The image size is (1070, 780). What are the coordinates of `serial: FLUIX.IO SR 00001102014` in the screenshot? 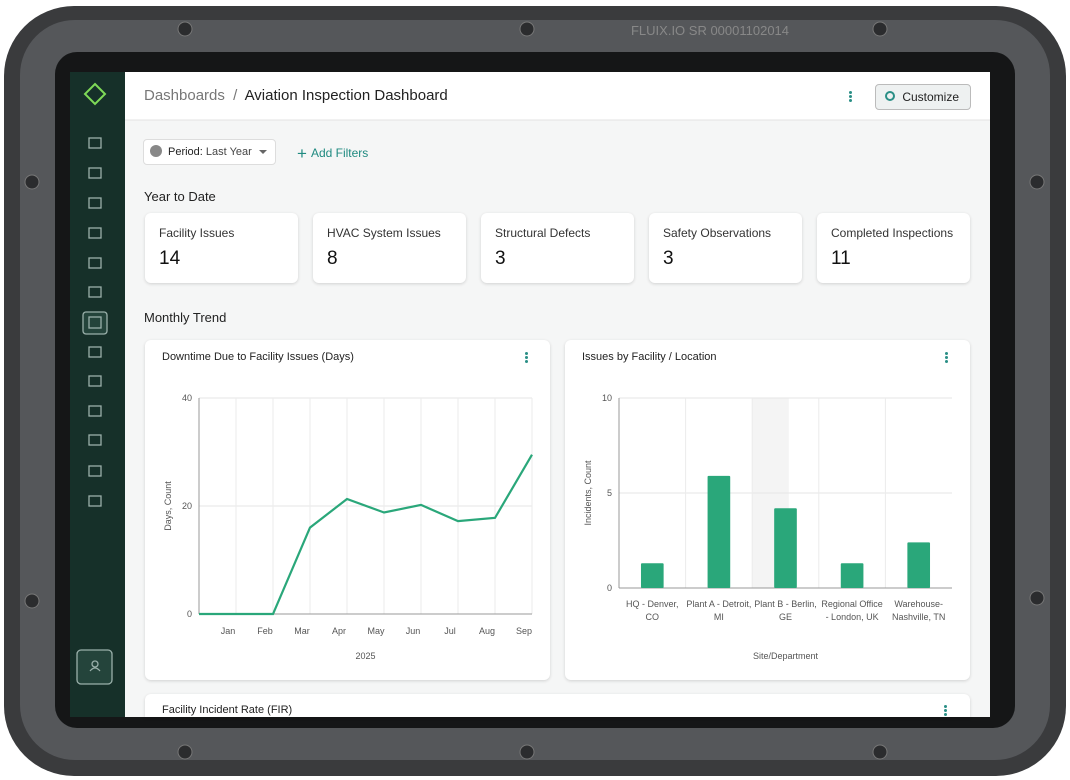 It's located at (710, 30).